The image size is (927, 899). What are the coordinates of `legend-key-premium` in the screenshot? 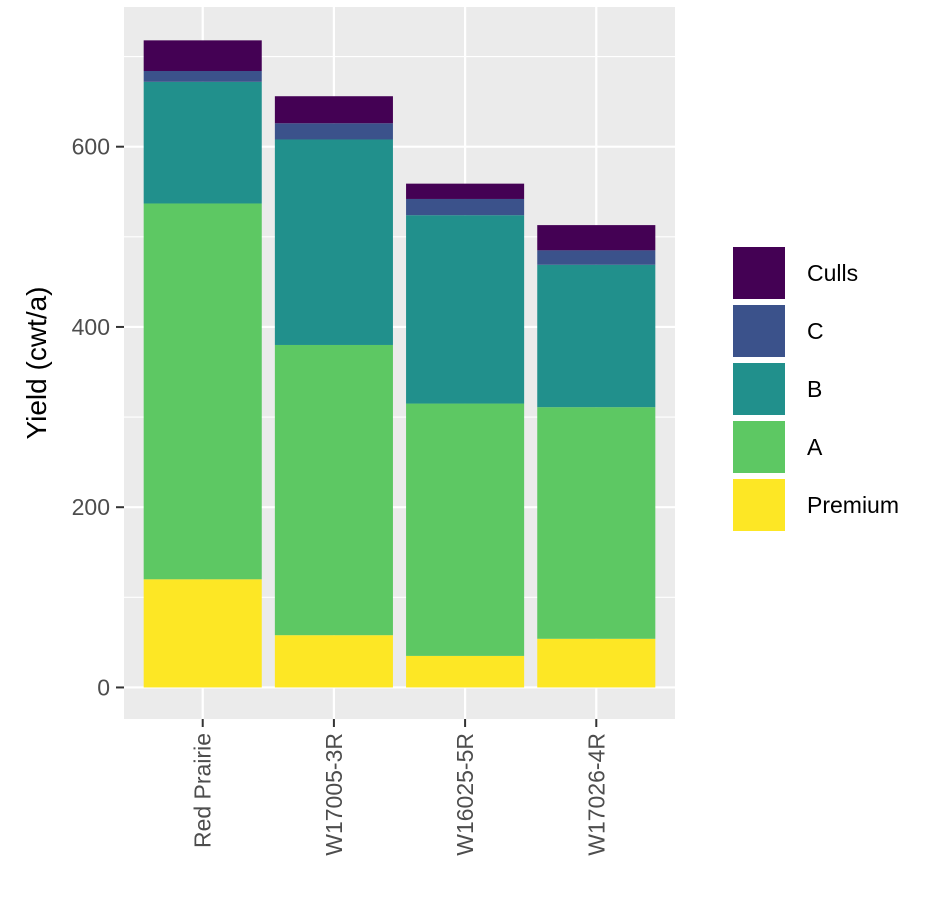 It's located at (759, 505).